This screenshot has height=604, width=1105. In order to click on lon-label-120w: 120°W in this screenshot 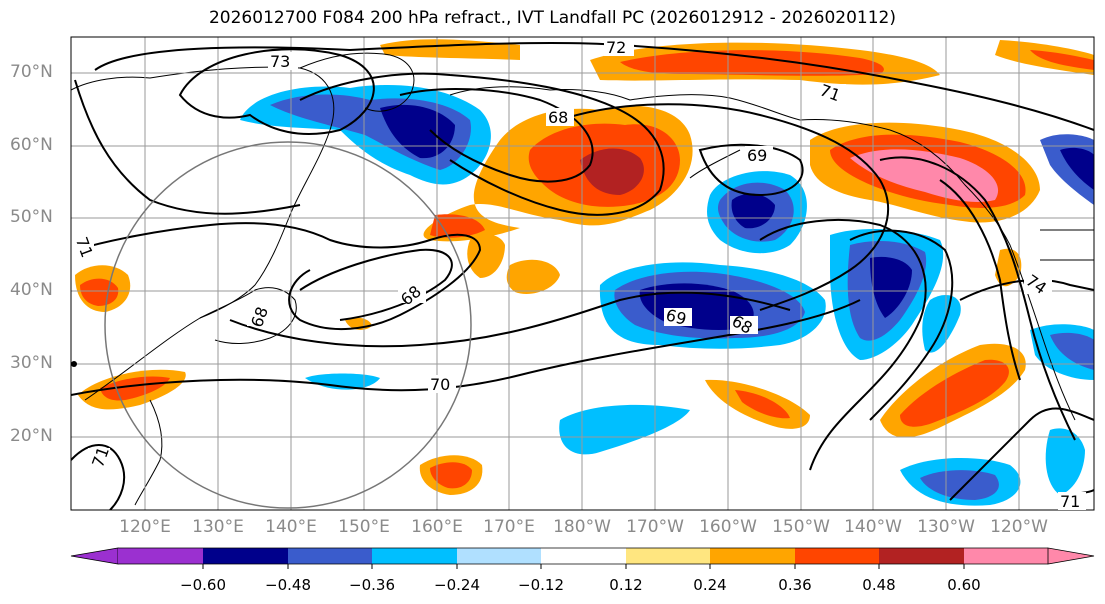, I will do `click(1019, 527)`.